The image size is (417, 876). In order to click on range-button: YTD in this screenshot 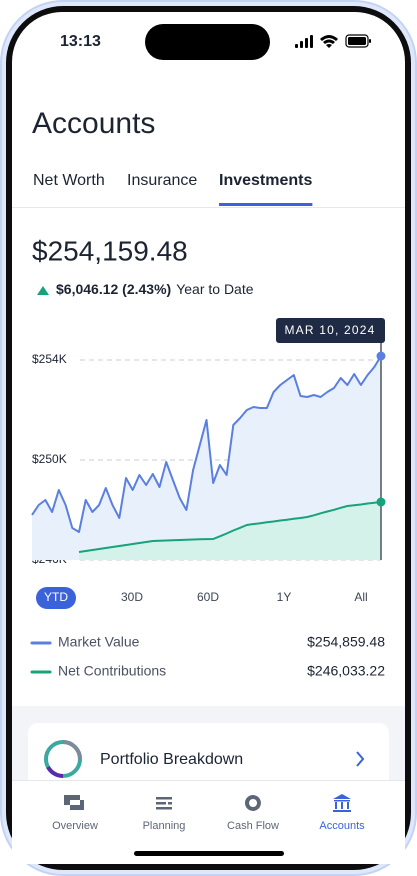, I will do `click(56, 597)`.